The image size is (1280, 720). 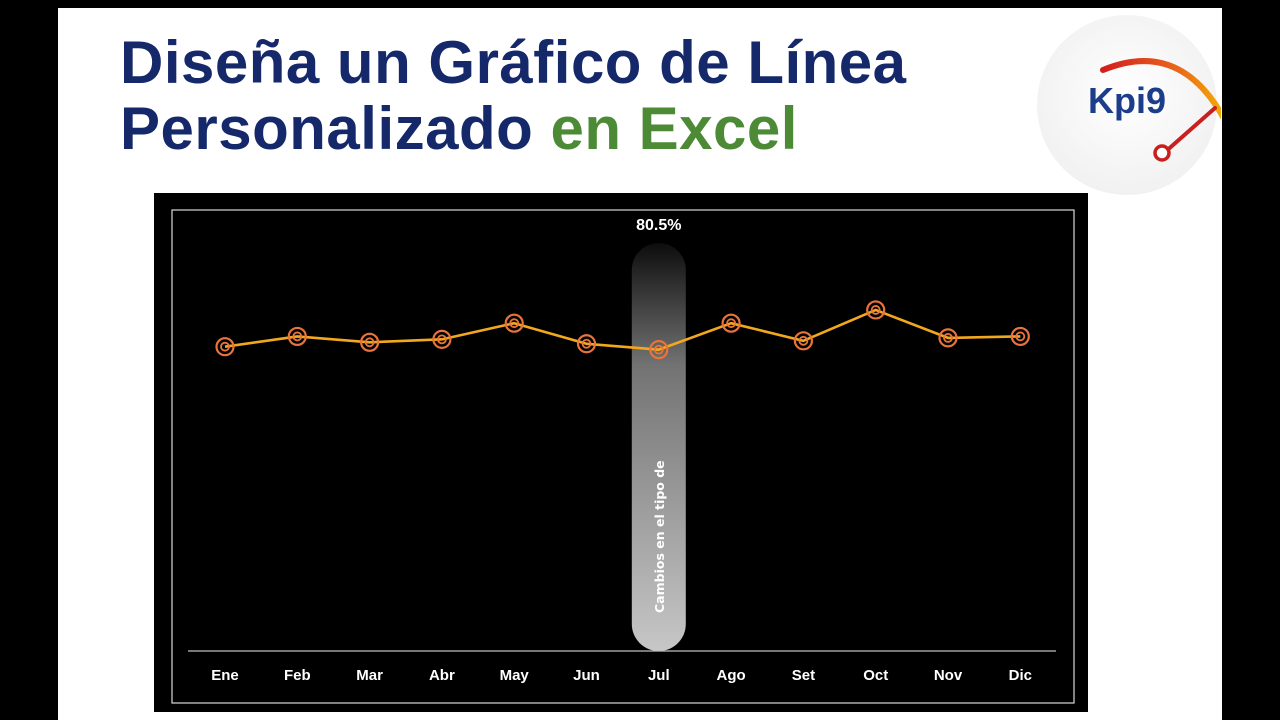 What do you see at coordinates (297, 336) in the screenshot?
I see `data-point-feb` at bounding box center [297, 336].